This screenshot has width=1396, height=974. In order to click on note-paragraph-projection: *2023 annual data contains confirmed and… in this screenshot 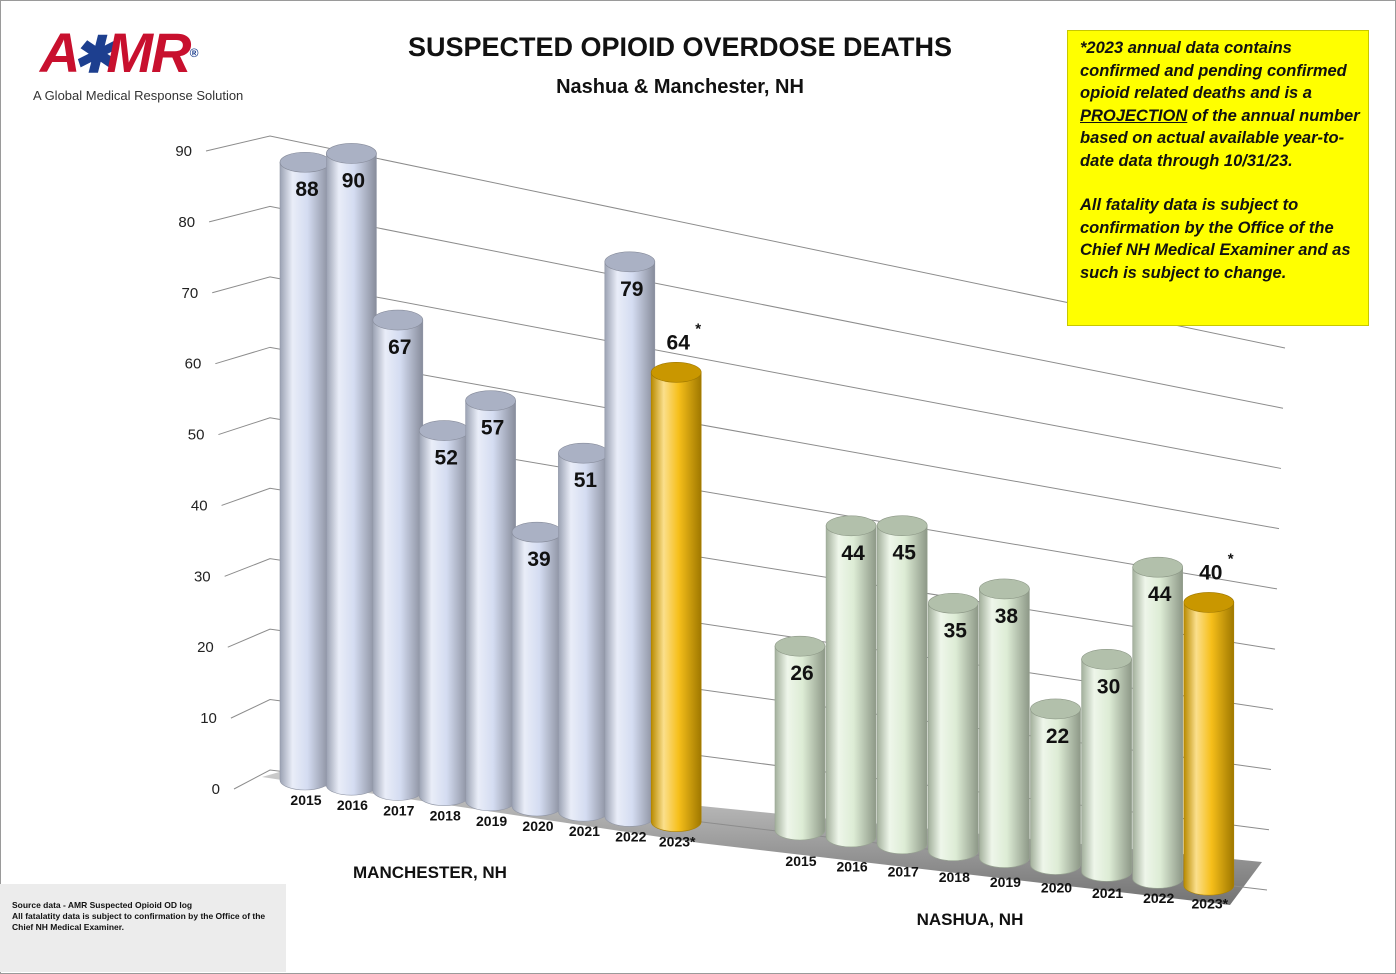, I will do `click(1220, 104)`.